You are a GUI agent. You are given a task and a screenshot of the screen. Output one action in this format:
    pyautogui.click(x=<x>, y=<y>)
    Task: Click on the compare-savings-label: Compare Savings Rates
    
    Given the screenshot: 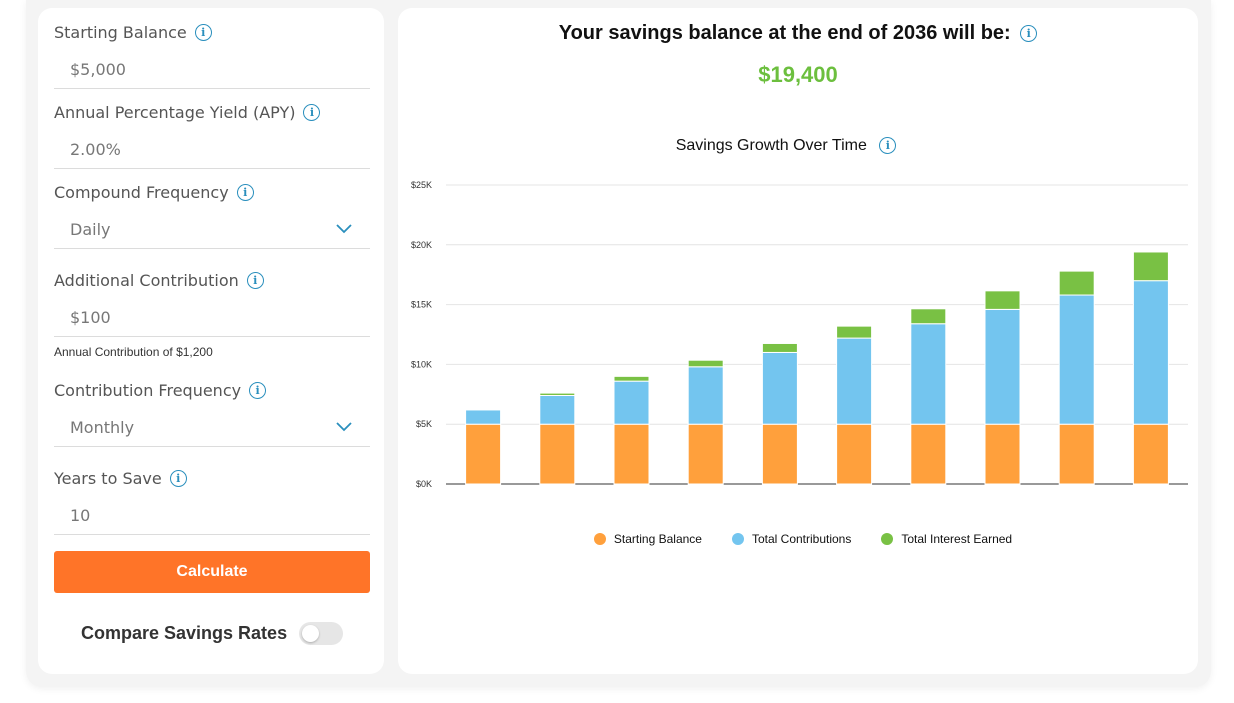 What is the action you would take?
    pyautogui.click(x=184, y=633)
    